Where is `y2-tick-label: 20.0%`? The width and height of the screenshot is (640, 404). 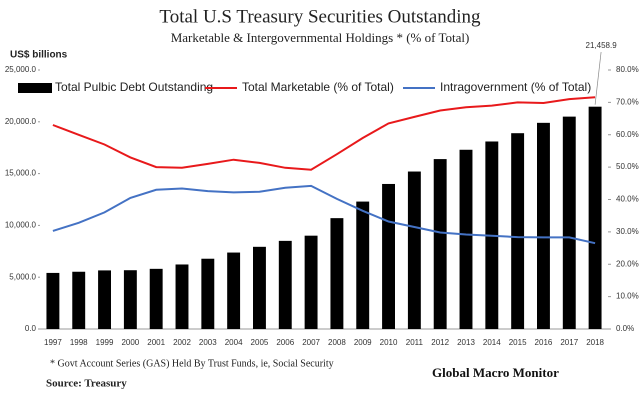 y2-tick-label: 20.0% is located at coordinates (627, 263).